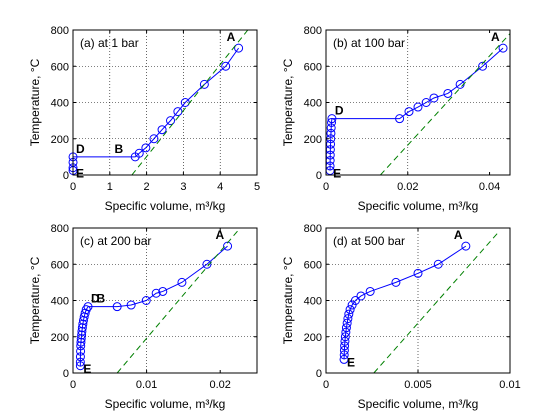 The width and height of the screenshot is (560, 420). Describe the element at coordinates (369, 241) in the screenshot. I see `panel-title: (d) at 500 bar` at that location.